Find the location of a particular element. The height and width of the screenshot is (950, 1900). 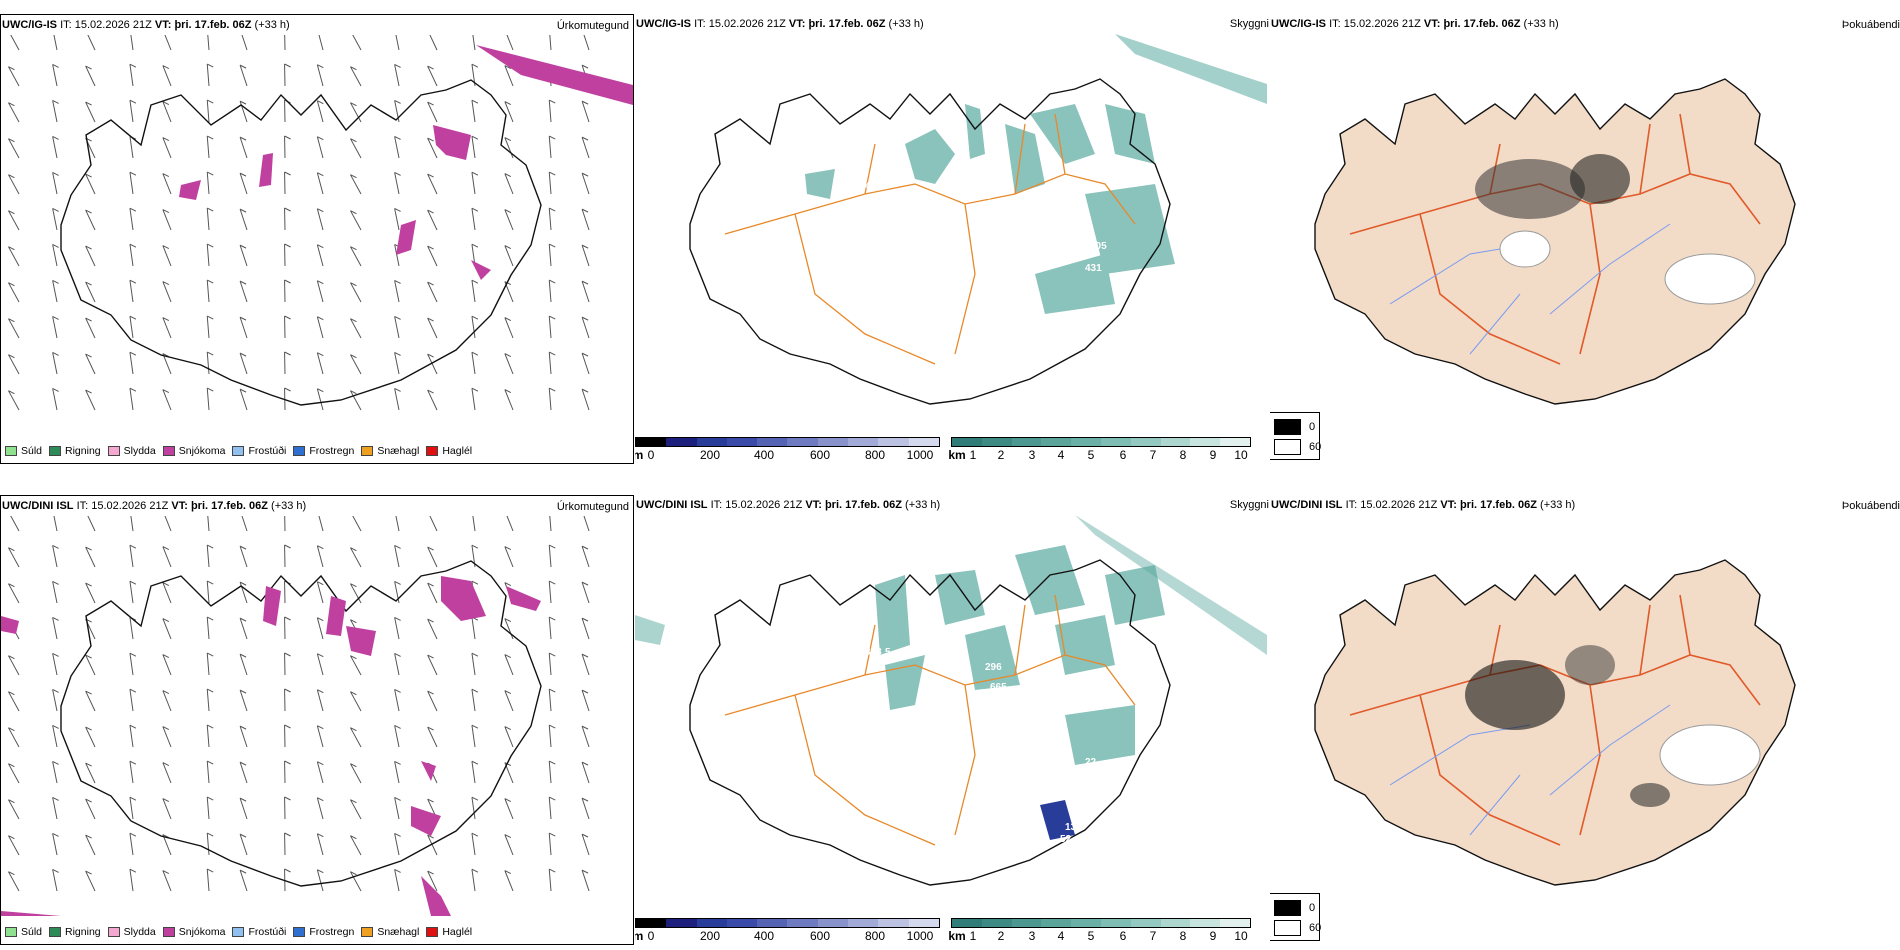

visibility-value-label: 665 is located at coordinates (998, 687).